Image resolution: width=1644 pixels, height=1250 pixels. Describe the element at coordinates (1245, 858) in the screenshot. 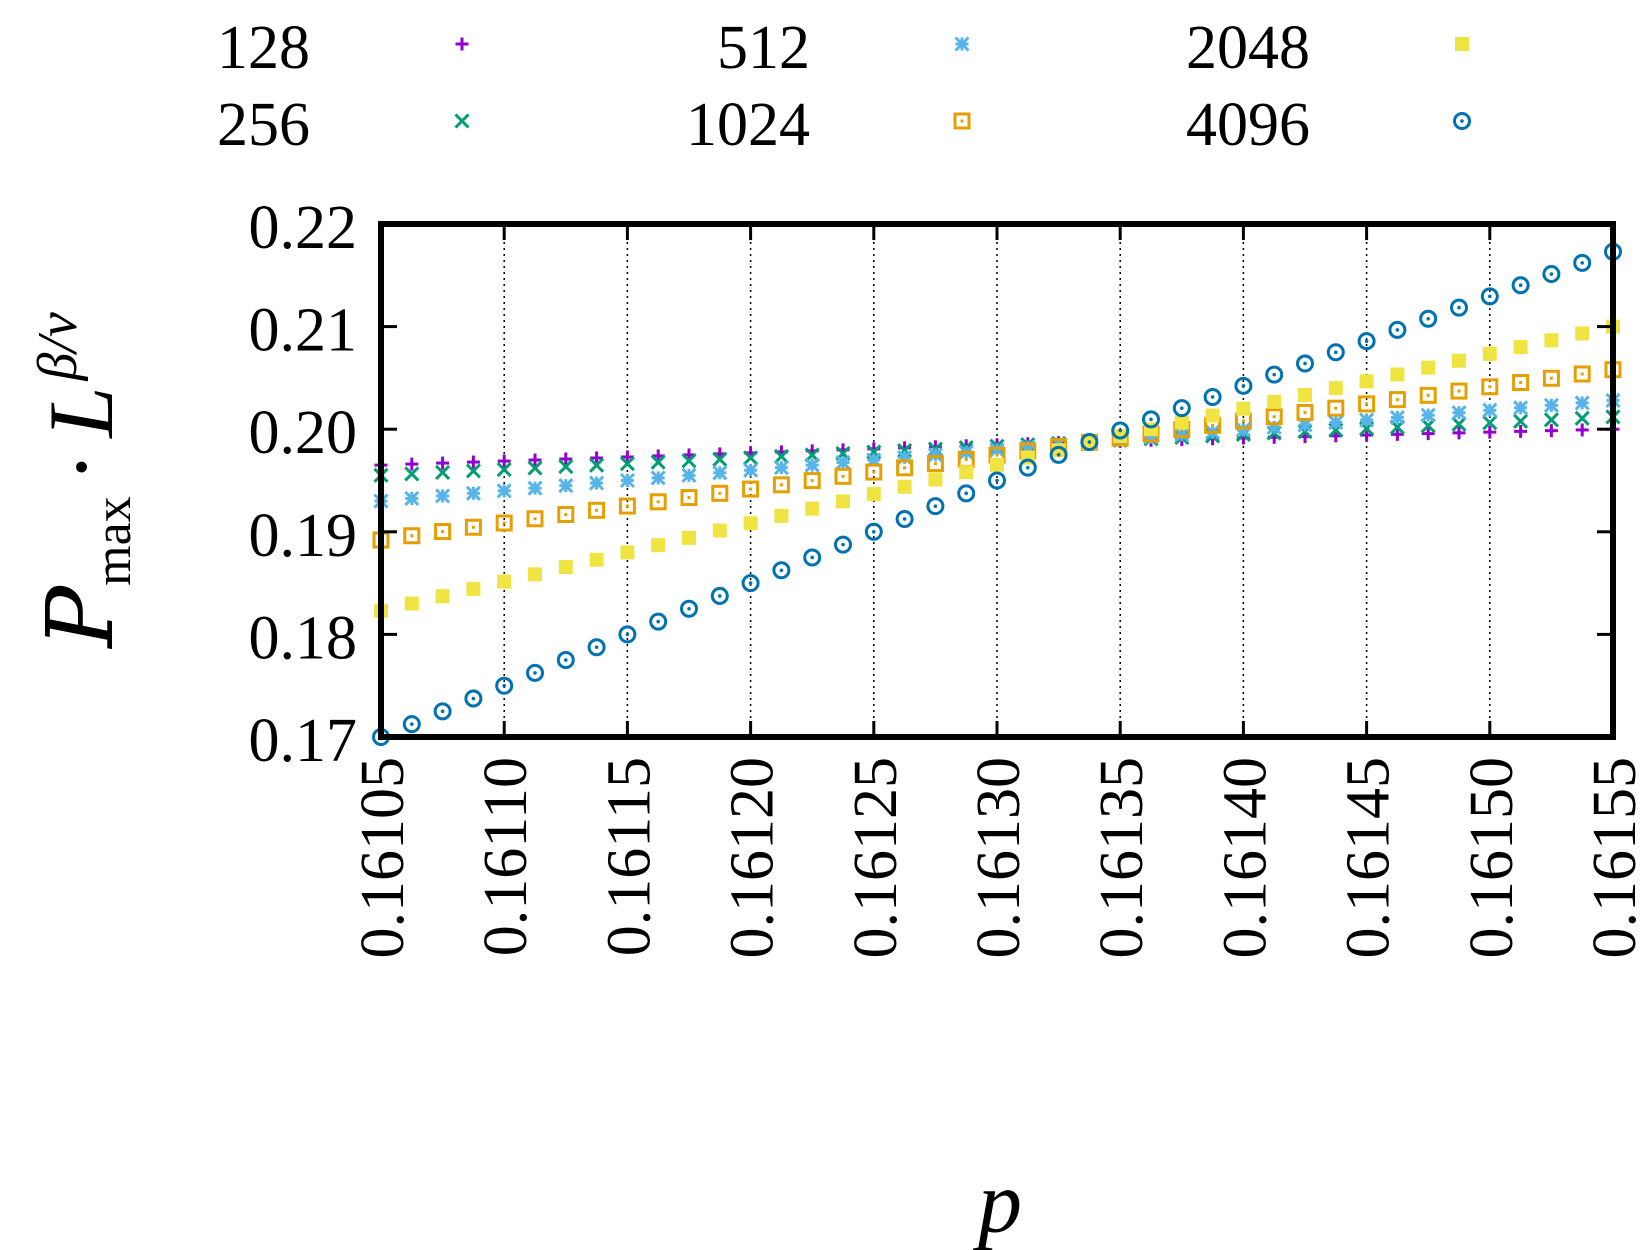

I see `x-tick-label: 0.16140` at that location.